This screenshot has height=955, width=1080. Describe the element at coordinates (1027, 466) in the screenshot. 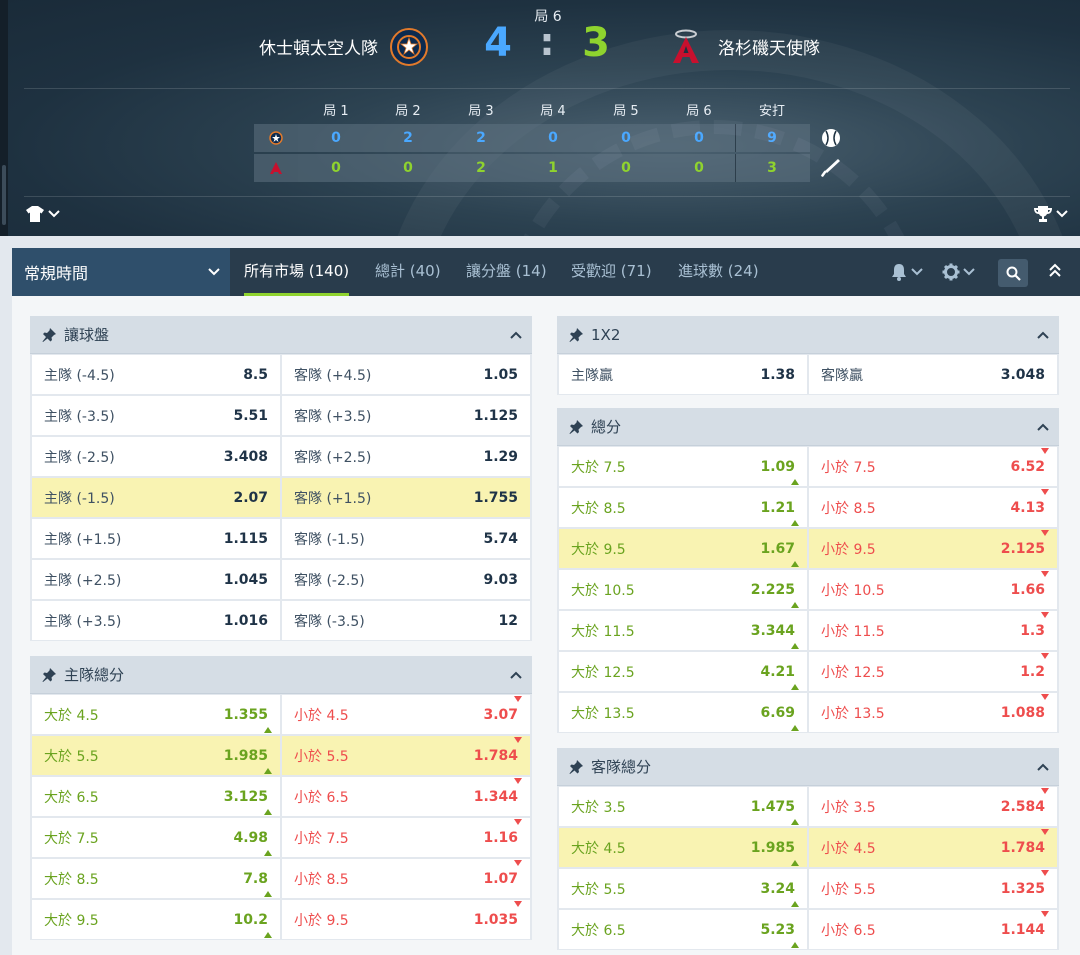

I see `odds-value: 6.52` at that location.